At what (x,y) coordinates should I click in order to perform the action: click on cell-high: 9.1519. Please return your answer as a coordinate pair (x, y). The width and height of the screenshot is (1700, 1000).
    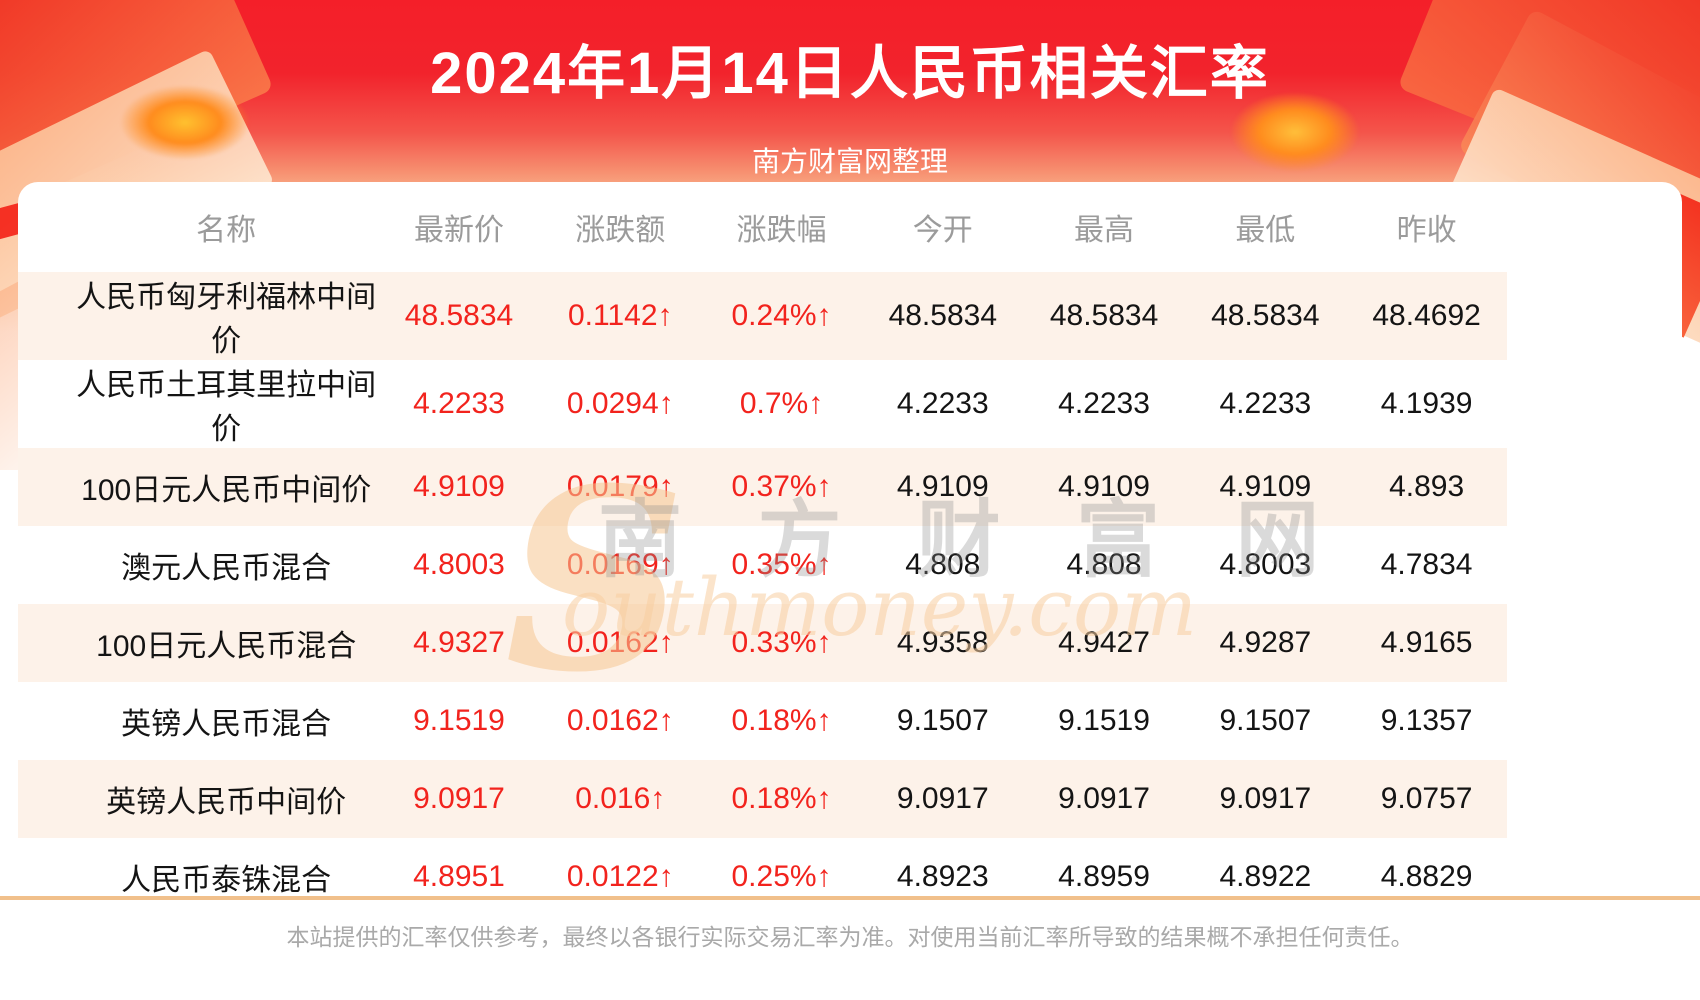
    Looking at the image, I should click on (1104, 720).